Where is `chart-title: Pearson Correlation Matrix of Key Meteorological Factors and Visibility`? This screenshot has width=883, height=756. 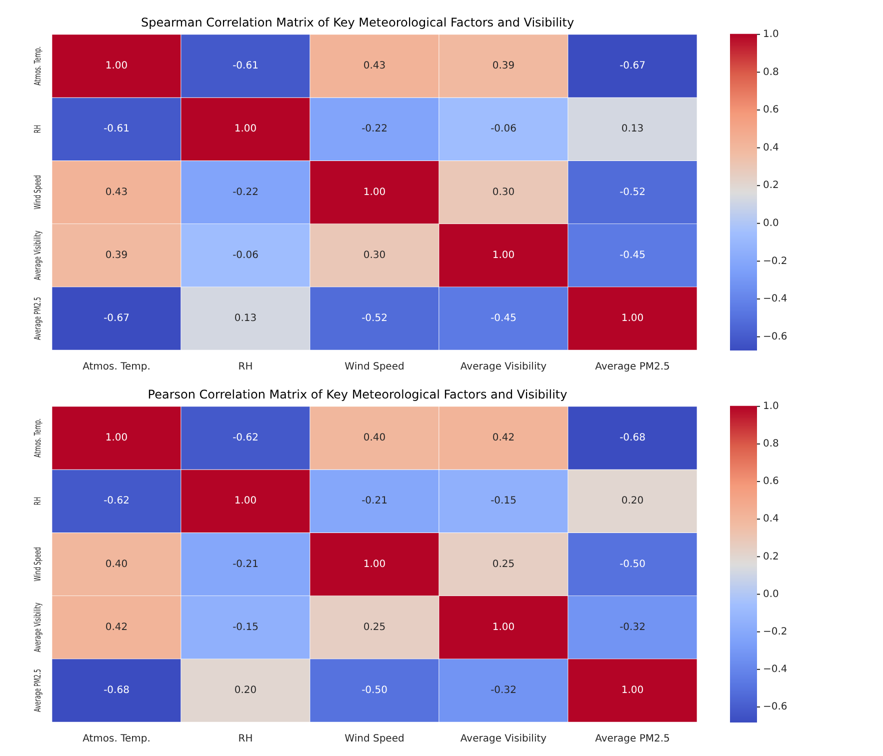 chart-title: Pearson Correlation Matrix of Key Meteorological Factors and Visibility is located at coordinates (358, 394).